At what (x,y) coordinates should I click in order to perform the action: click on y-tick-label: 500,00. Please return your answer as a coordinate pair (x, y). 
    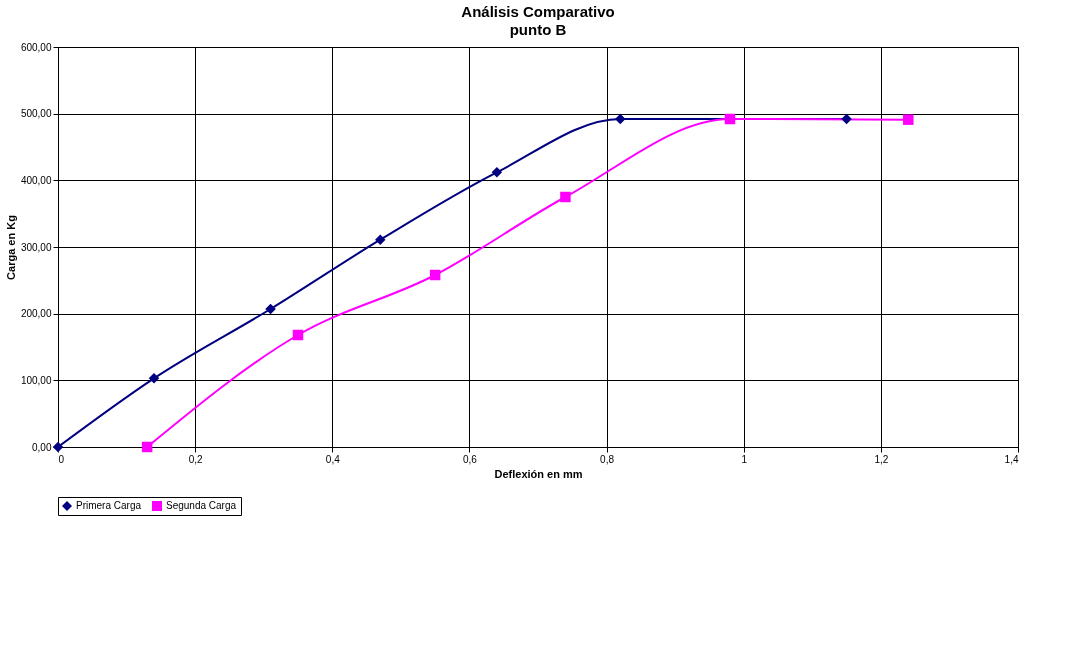
    Looking at the image, I should click on (36, 114).